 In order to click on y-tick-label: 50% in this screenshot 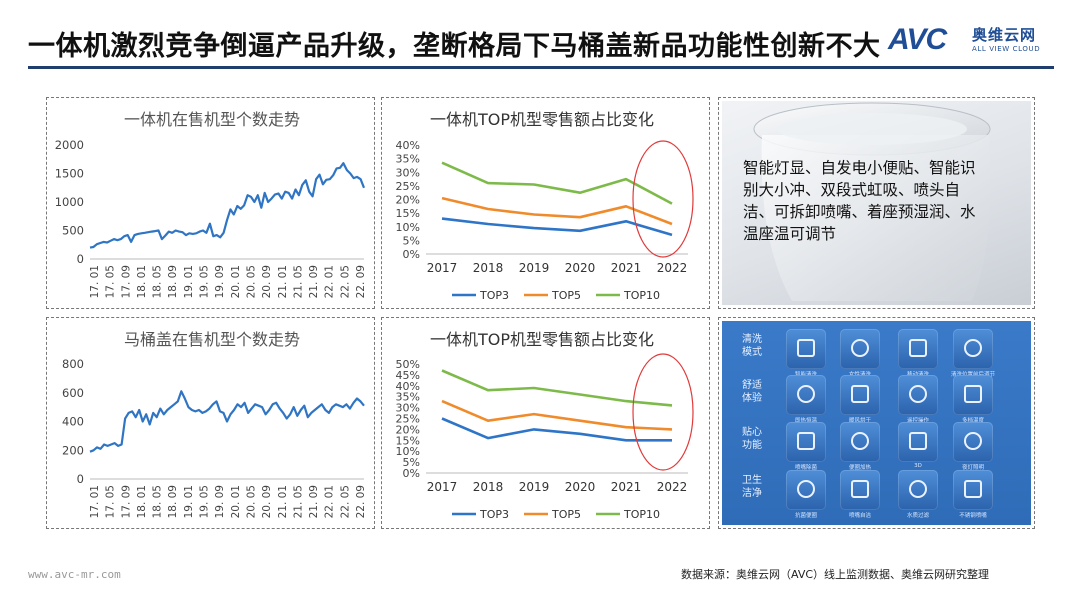, I will do `click(408, 364)`.